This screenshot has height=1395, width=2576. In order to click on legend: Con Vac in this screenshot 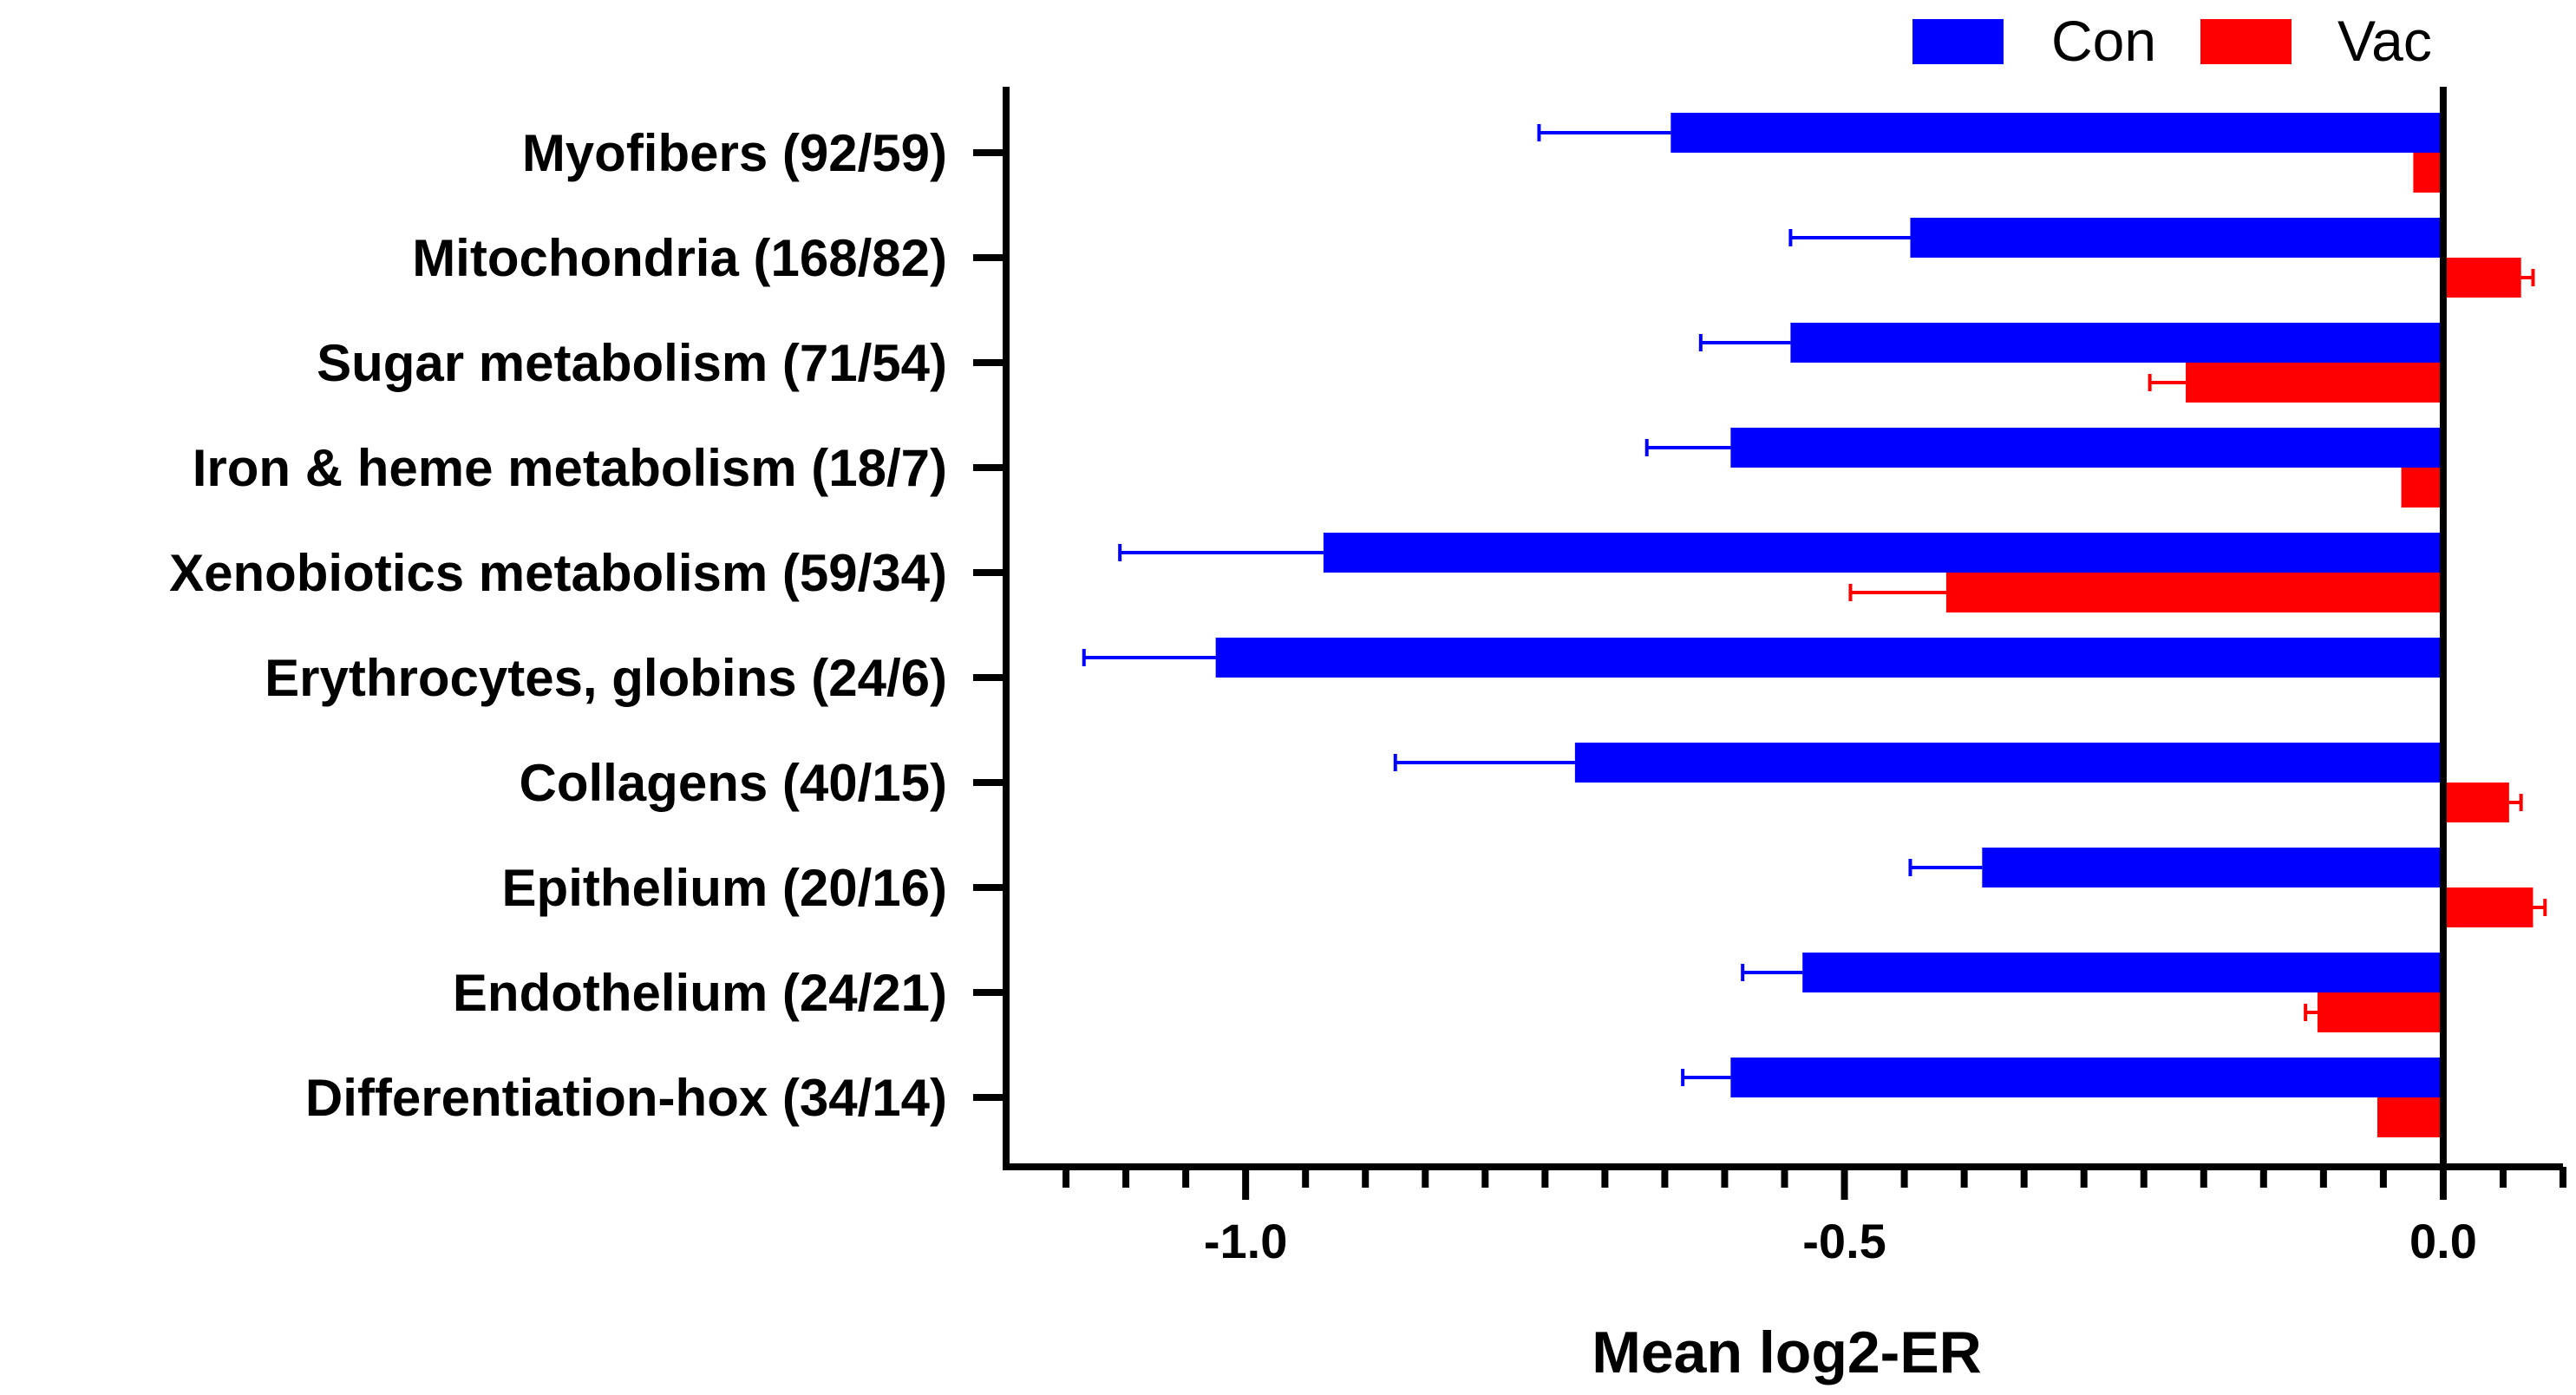, I will do `click(2172, 41)`.